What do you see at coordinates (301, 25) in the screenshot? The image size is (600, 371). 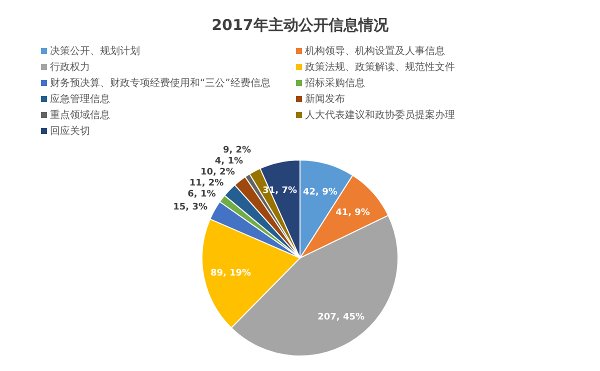 I see `chart-title: 2017年主动公开信息情况` at bounding box center [301, 25].